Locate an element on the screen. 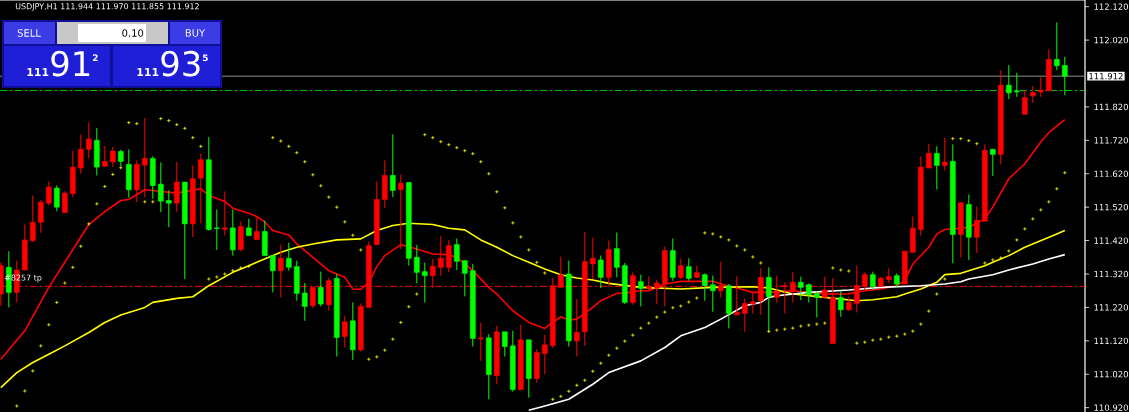  y-tick-label: 110.920 is located at coordinates (1111, 407).